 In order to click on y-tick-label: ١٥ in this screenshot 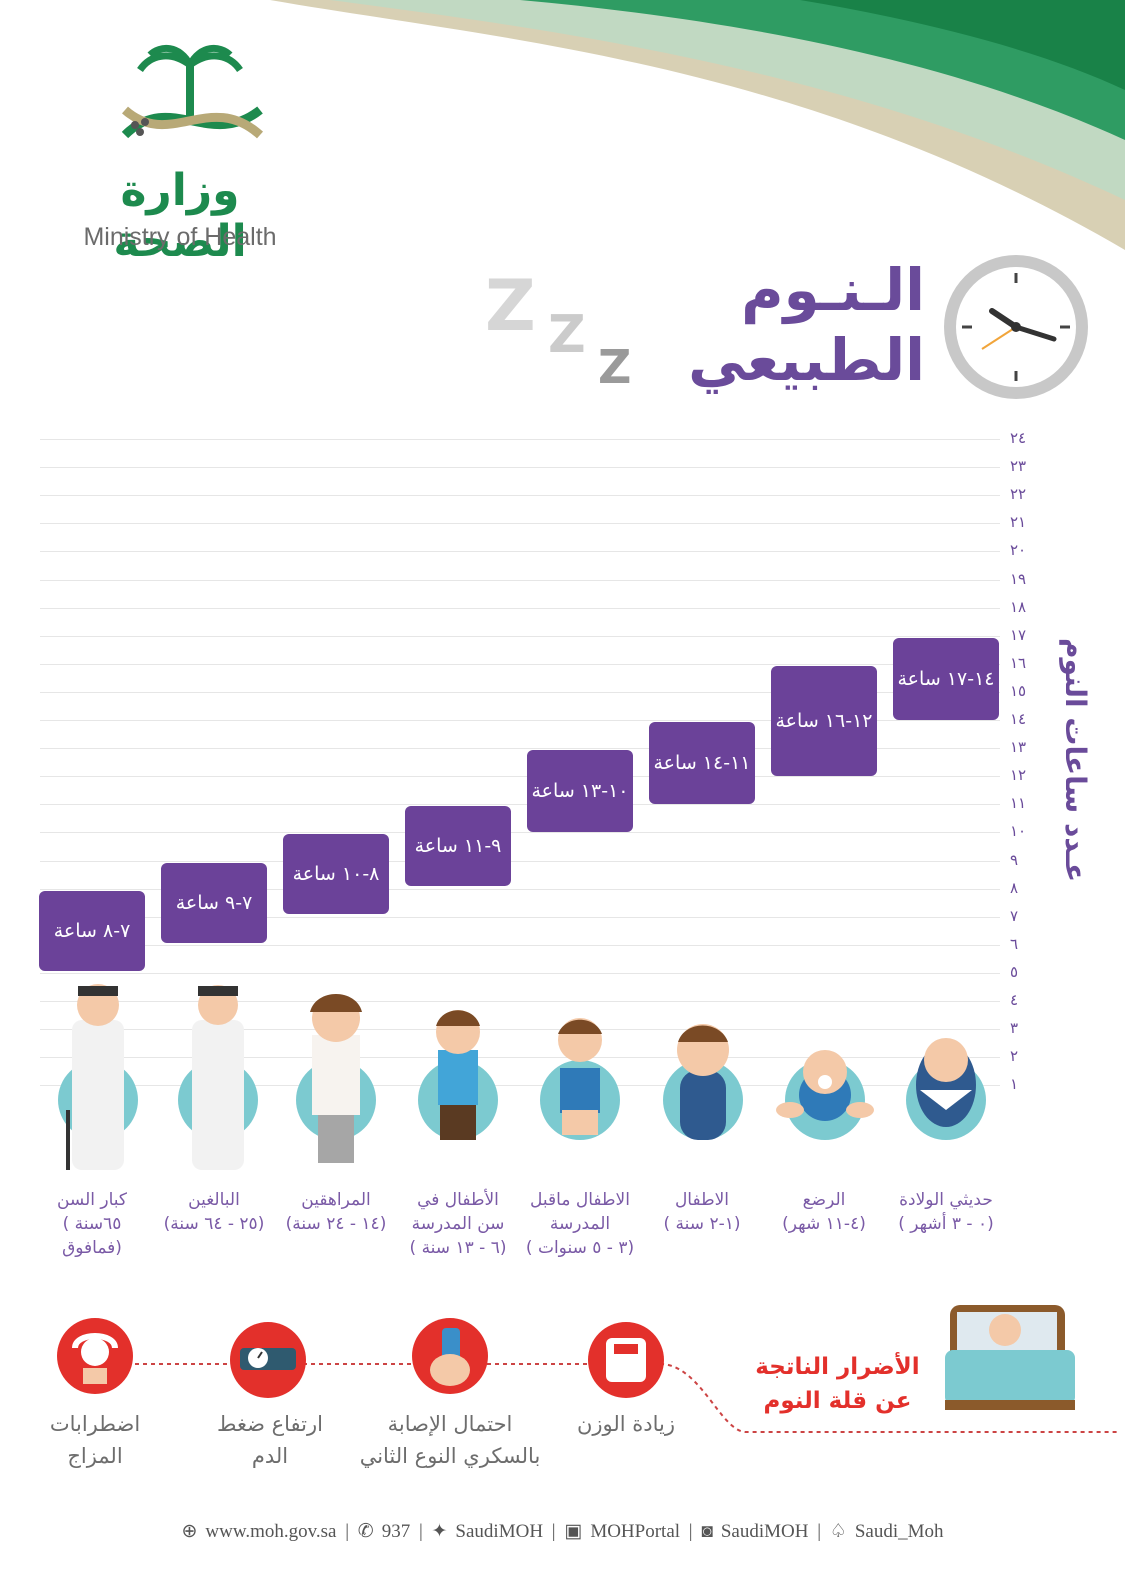, I will do `click(1018, 690)`.